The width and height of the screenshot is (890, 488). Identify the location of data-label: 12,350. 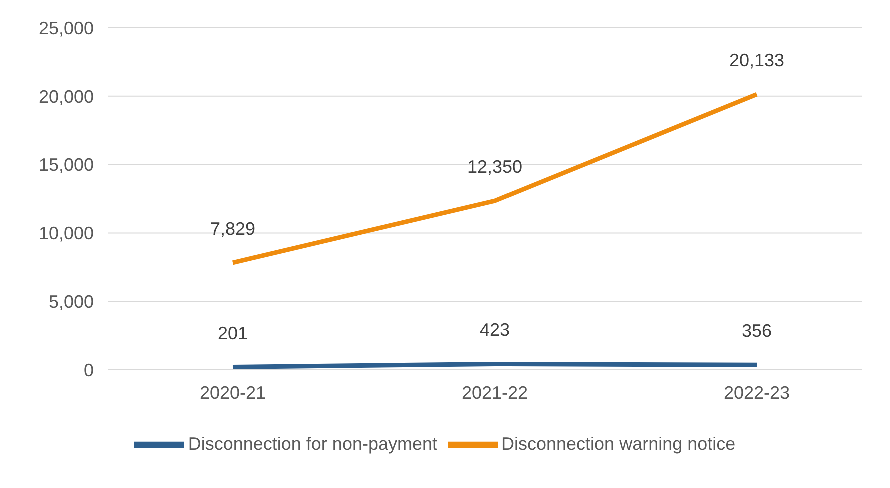
(495, 167).